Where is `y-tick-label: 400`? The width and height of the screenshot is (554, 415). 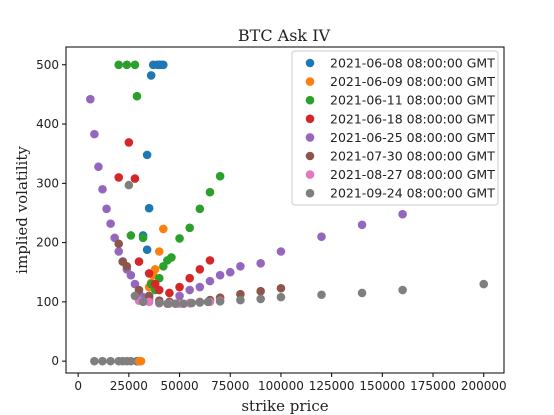
y-tick-label: 400 is located at coordinates (47, 124).